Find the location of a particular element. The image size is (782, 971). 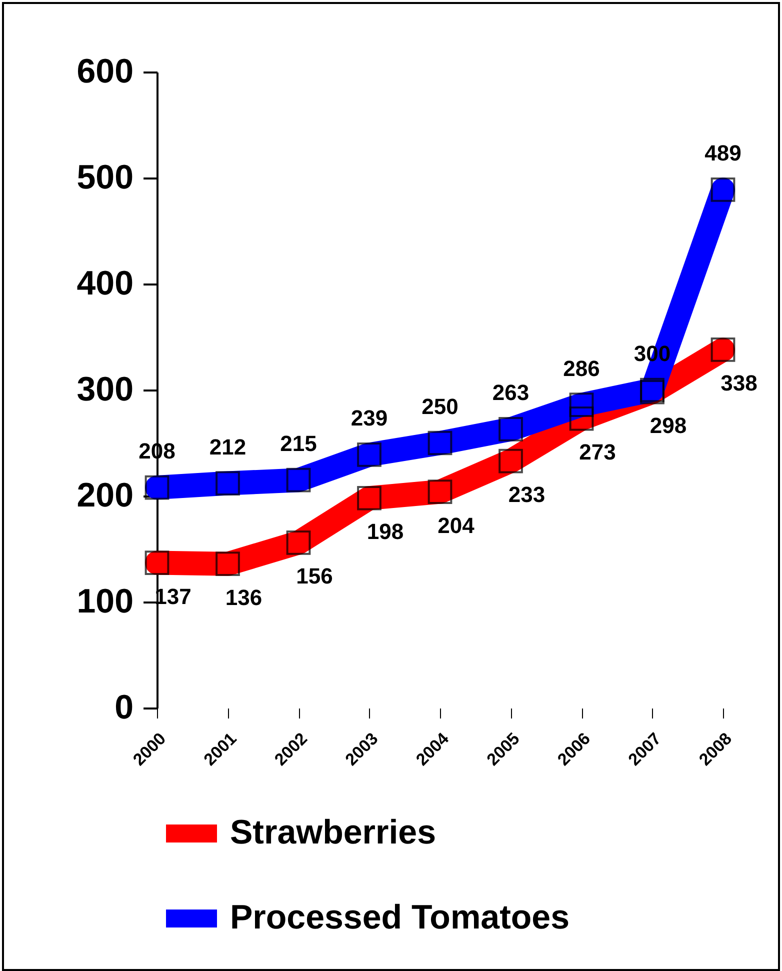

data-label: 298 is located at coordinates (668, 425).